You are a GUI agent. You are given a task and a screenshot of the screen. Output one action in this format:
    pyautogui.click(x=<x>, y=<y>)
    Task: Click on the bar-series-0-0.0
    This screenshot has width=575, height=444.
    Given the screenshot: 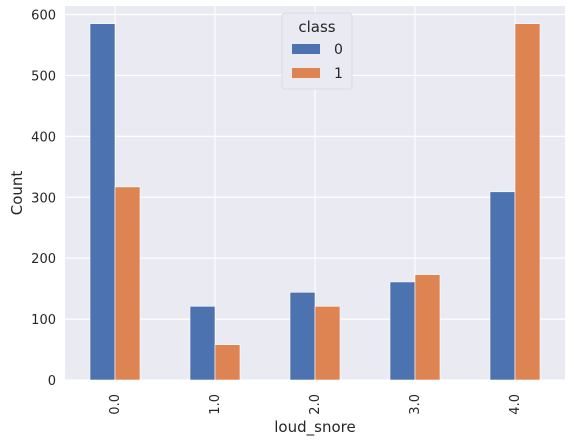 What is the action you would take?
    pyautogui.click(x=102, y=202)
    